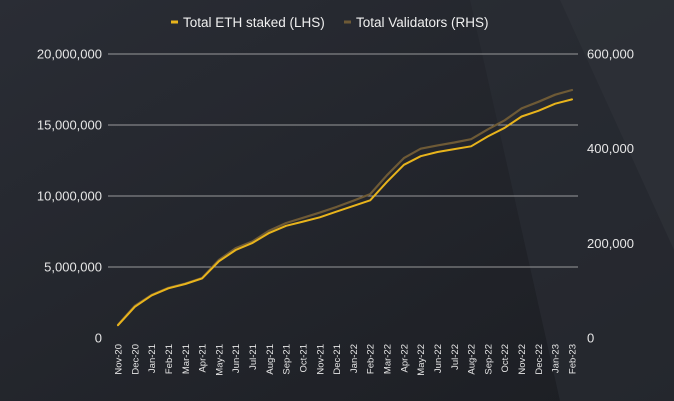 Image resolution: width=674 pixels, height=401 pixels. I want to click on x-tick-label: Nov-22, so click(522, 359).